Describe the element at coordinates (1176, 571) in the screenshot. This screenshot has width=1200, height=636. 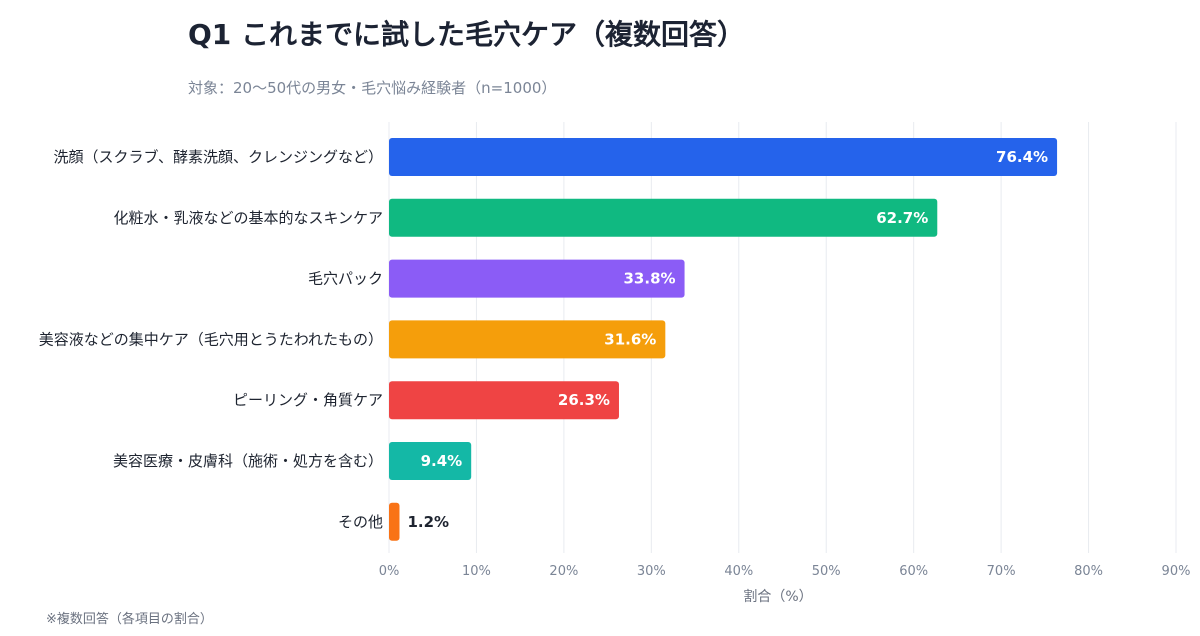
I see `x-tick-label: 90%` at that location.